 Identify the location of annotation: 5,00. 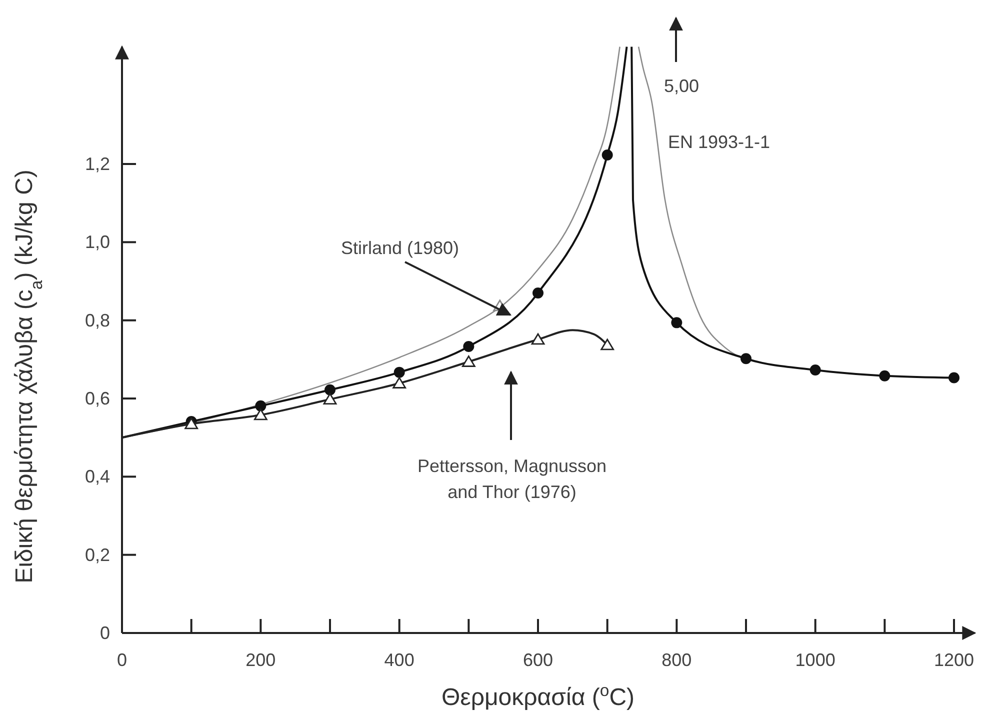
(682, 86).